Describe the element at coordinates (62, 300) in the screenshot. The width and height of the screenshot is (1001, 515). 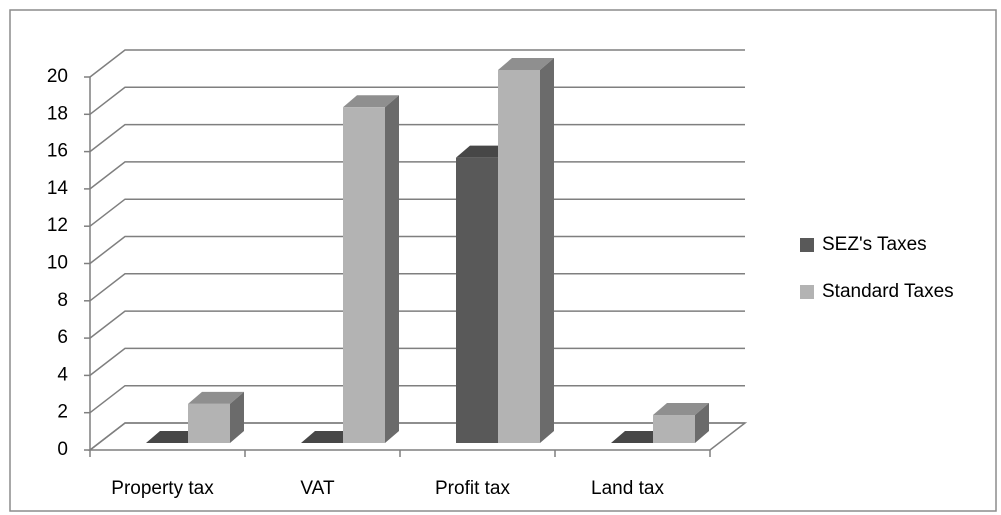
I see `y-tick-label: 8` at that location.